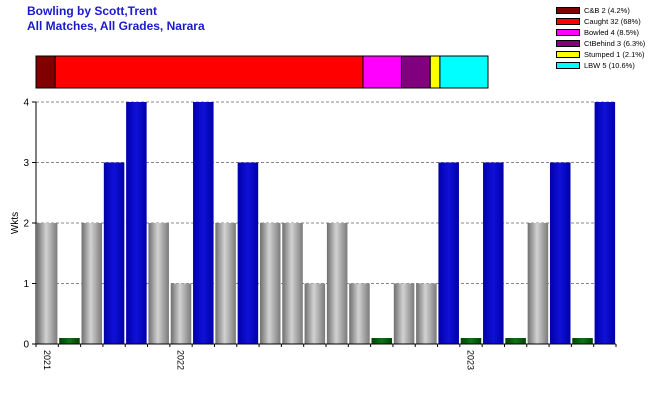  I want to click on legend-entry: LBW 5 (10.6%), so click(600, 65).